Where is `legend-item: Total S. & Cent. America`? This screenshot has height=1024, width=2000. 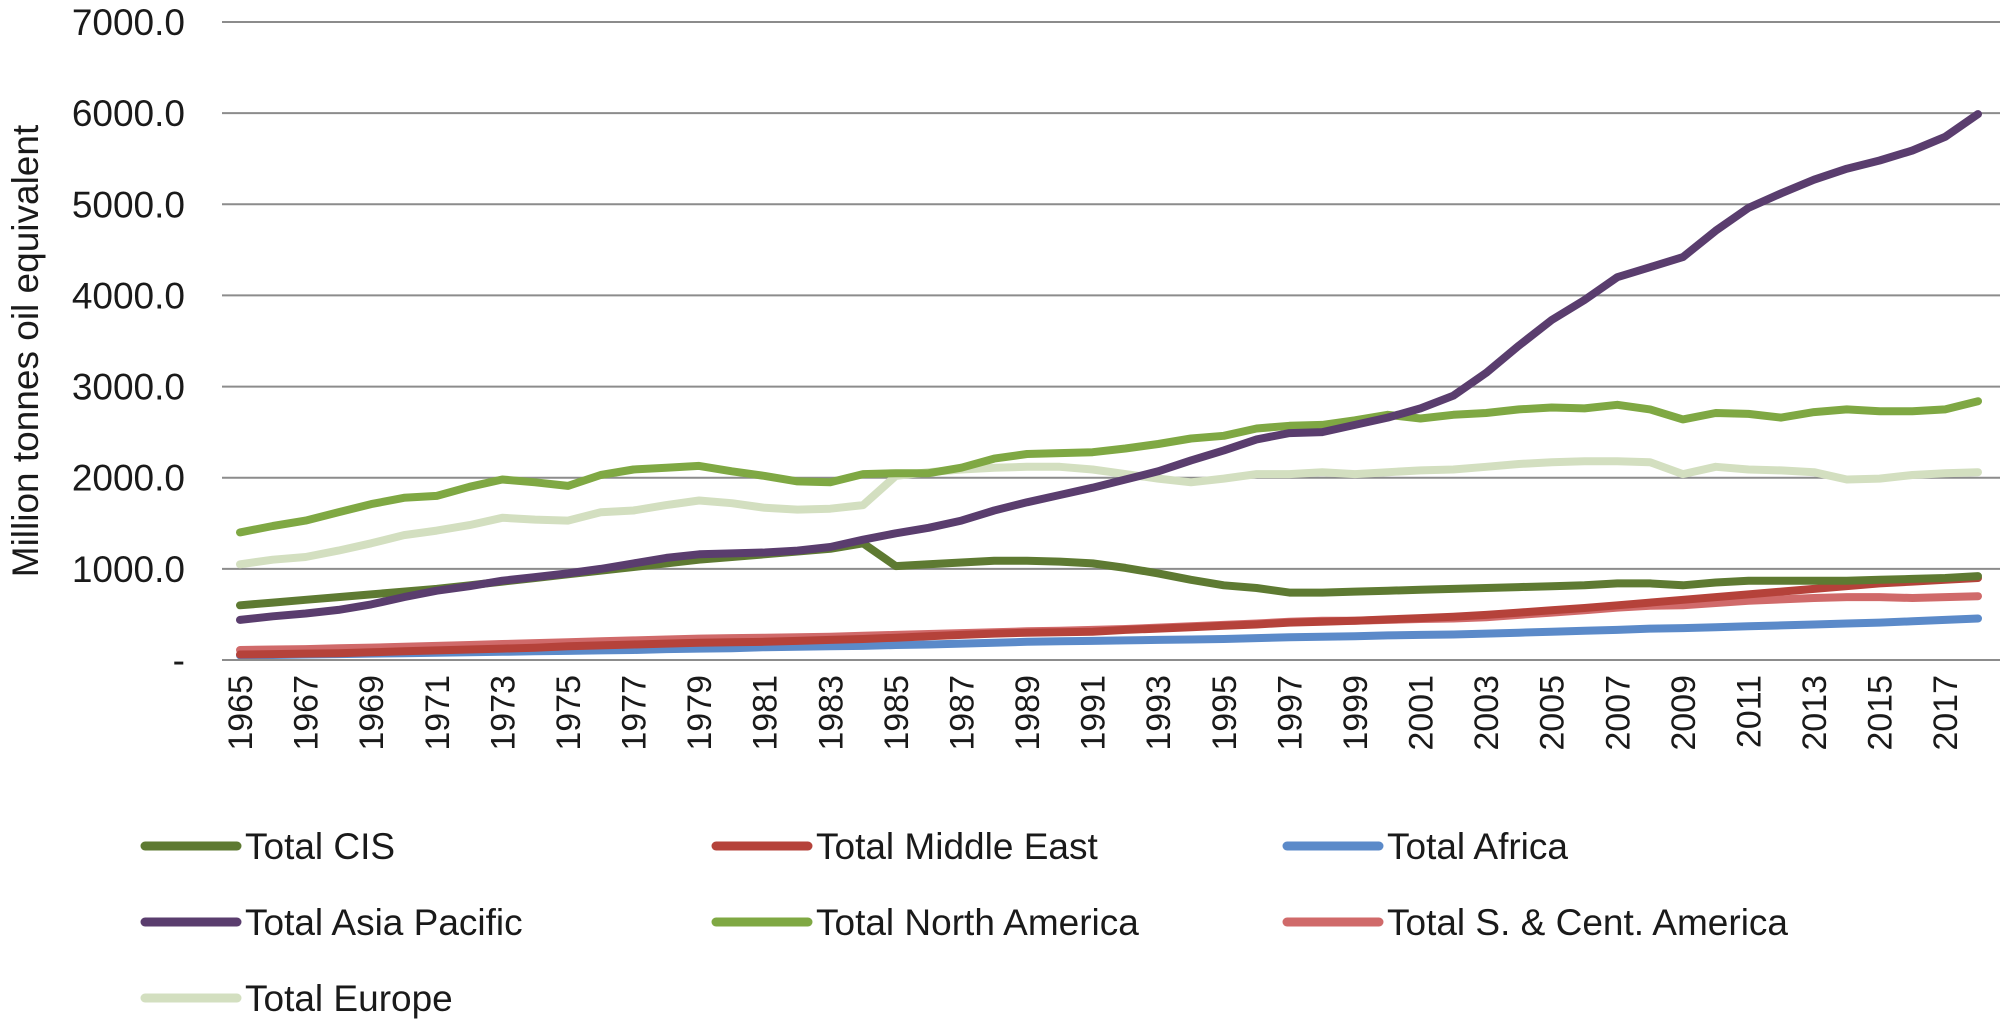
legend-item: Total S. & Cent. America is located at coordinates (1535, 922).